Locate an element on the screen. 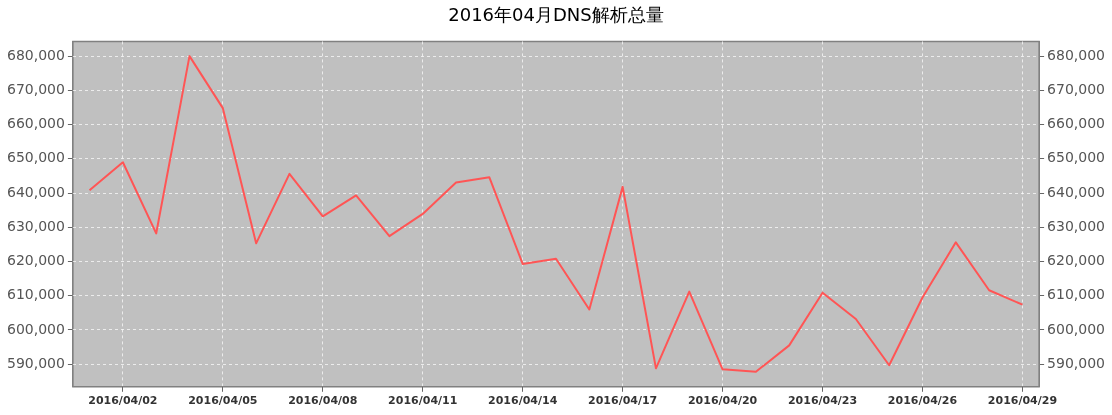  y2-tick-label: 620,000 is located at coordinates (1076, 260).